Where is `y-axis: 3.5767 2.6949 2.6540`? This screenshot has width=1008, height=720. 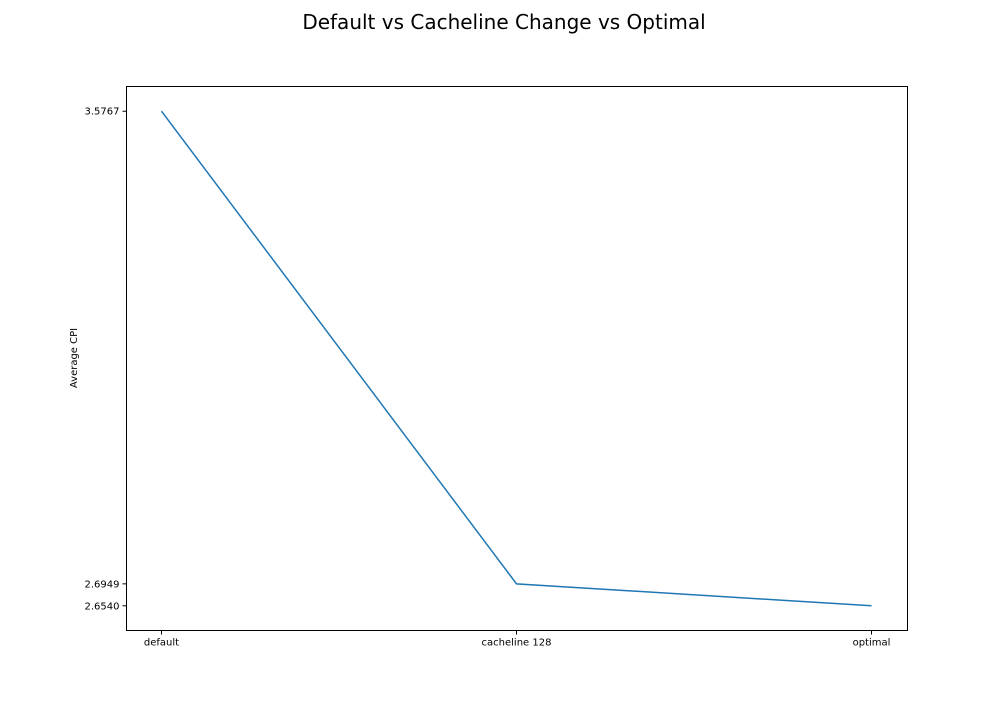
y-axis: 3.5767 2.6949 2.6540 is located at coordinates (106, 359).